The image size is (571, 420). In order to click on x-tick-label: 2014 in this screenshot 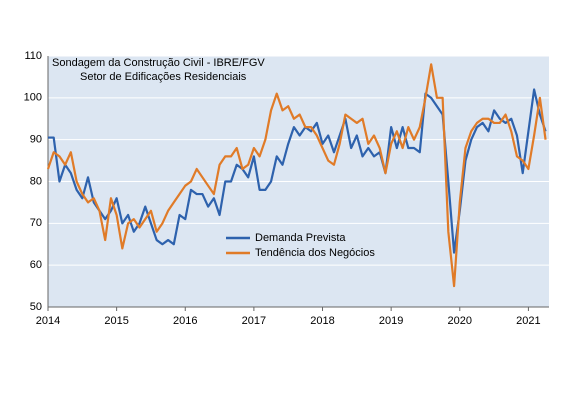, I will do `click(48, 321)`.